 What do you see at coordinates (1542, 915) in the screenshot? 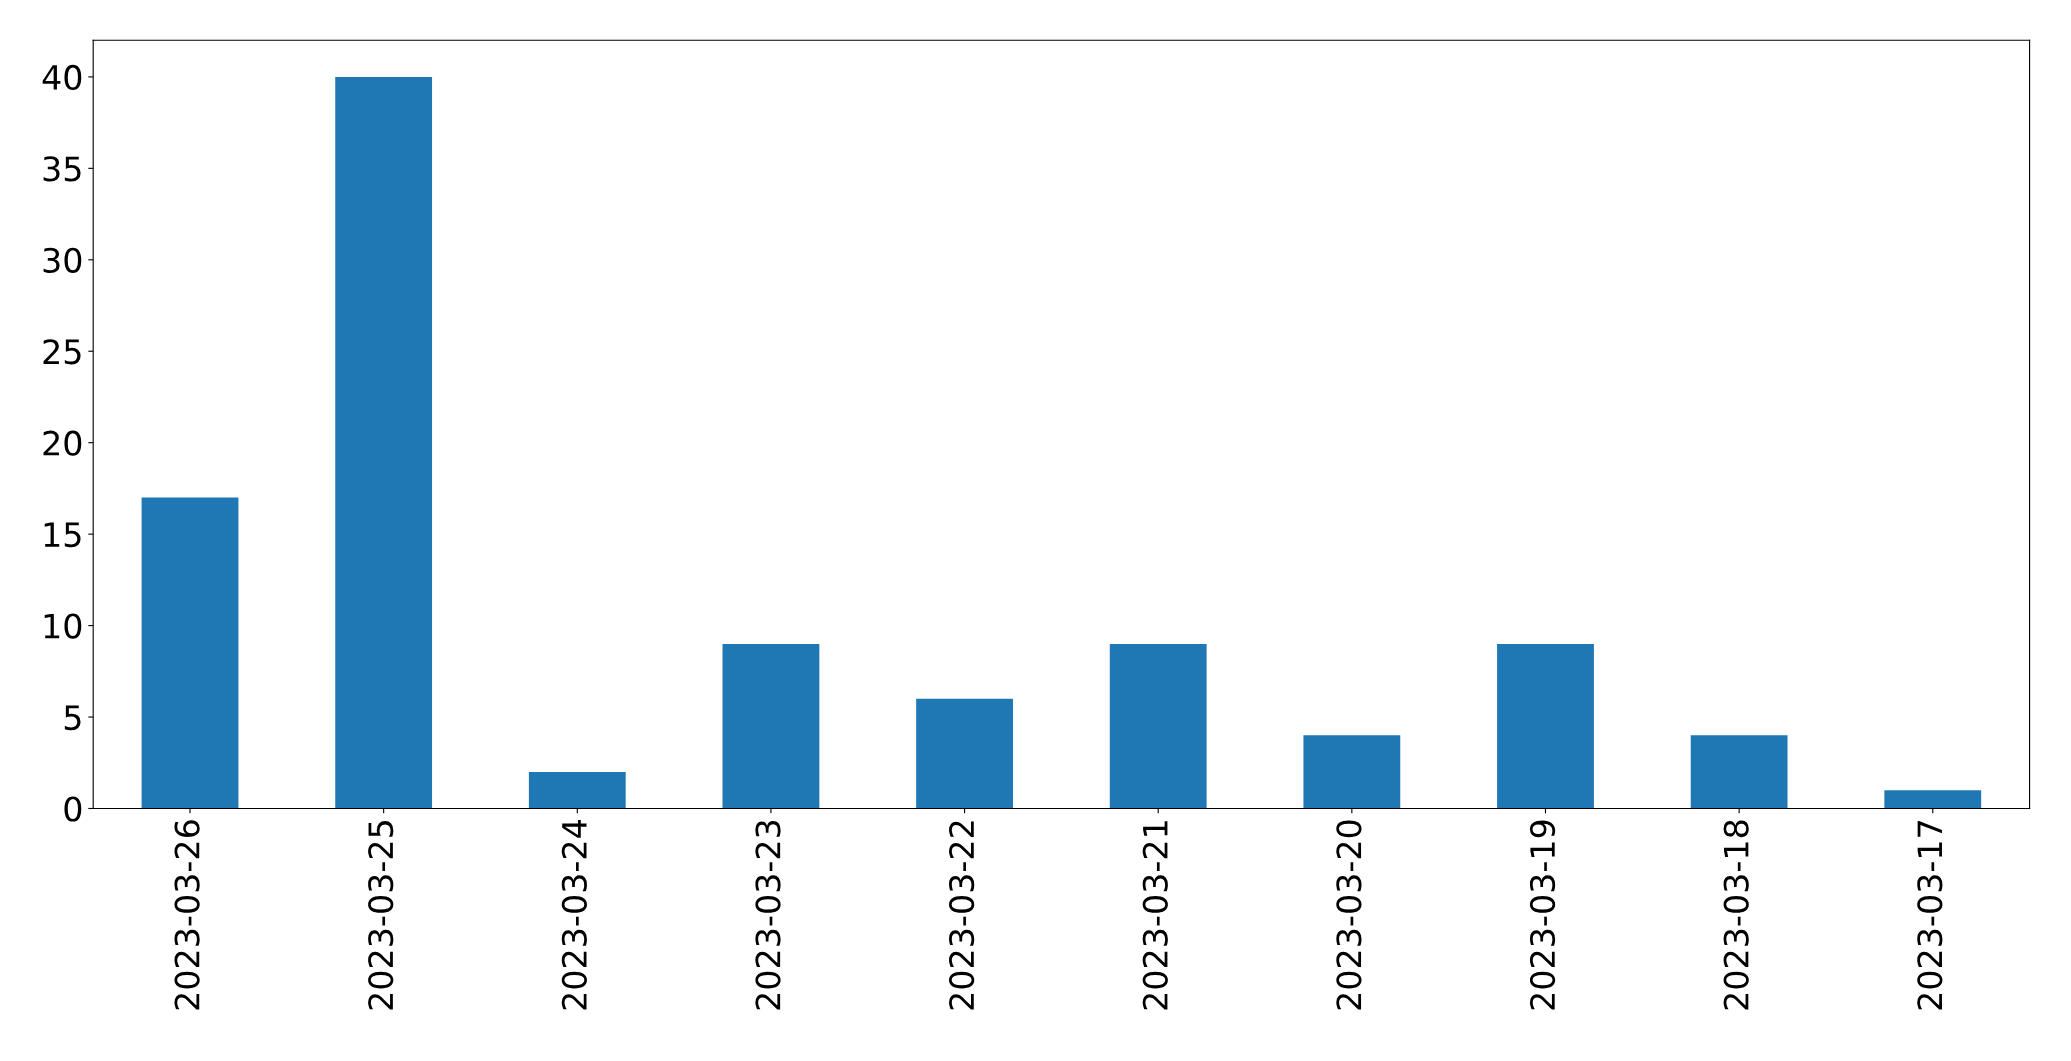
I see `x-tick-label: 2023-03-19` at bounding box center [1542, 915].